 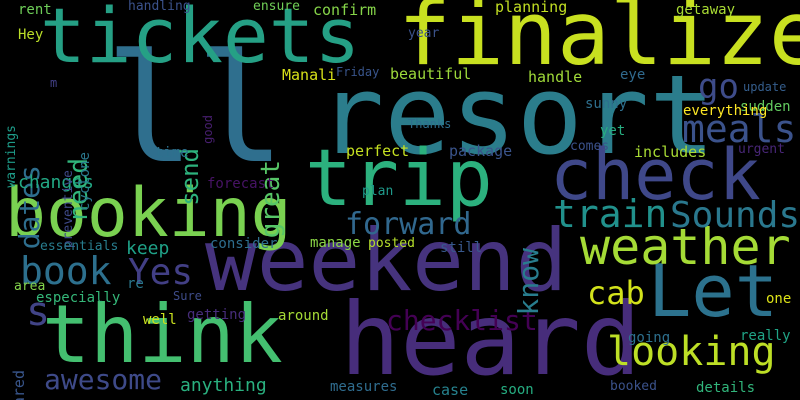 What do you see at coordinates (649, 338) in the screenshot?
I see `word-going: going` at bounding box center [649, 338].